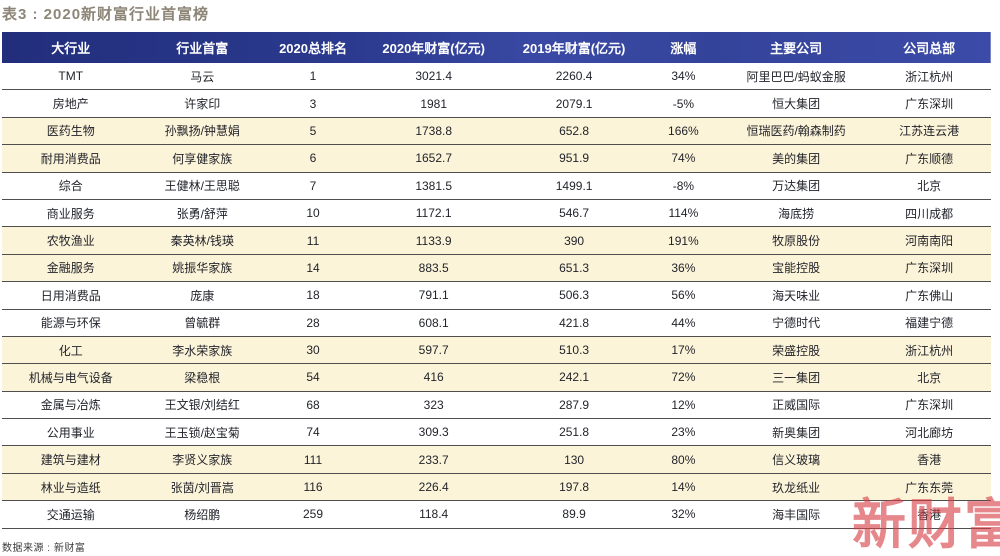  I want to click on cell-wealth-2020: 323, so click(433, 405).